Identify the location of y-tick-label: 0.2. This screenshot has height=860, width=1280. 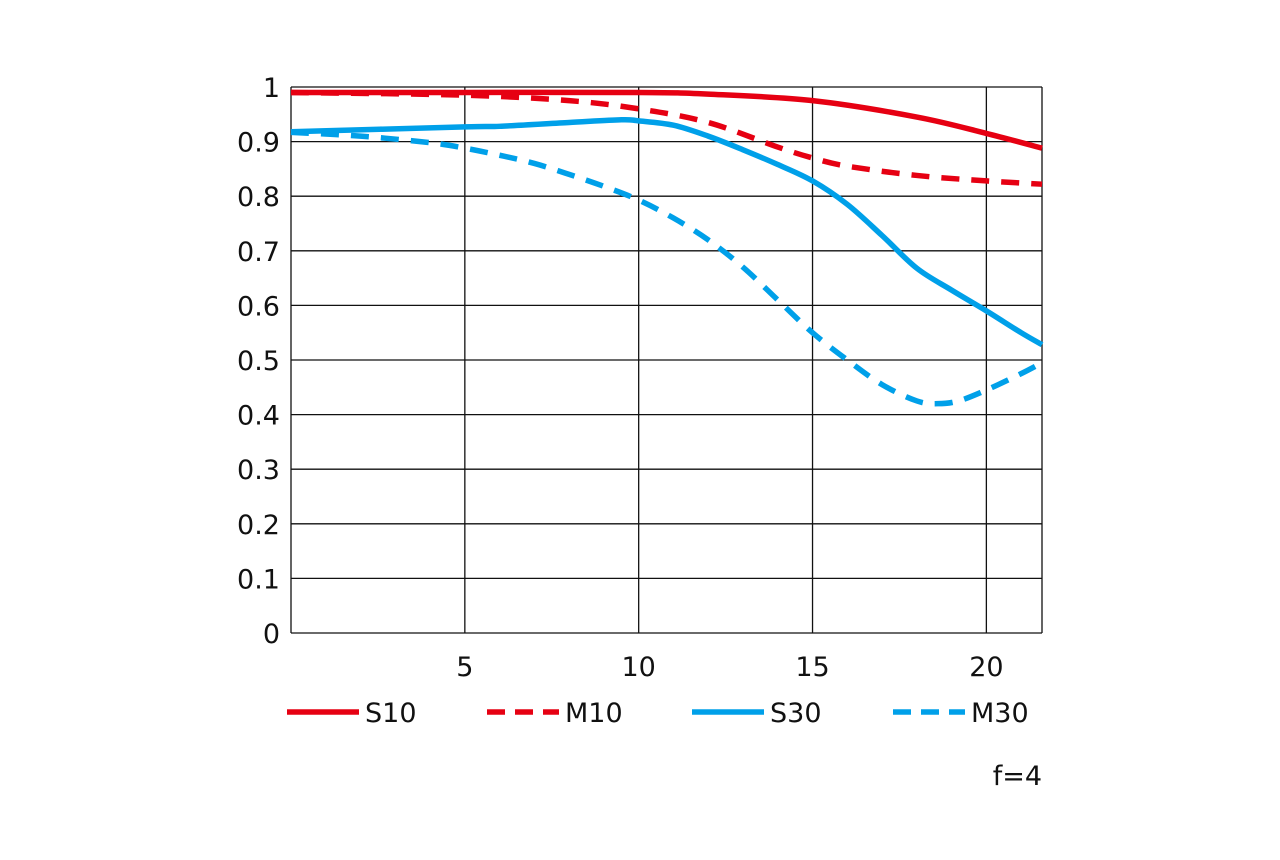
(258, 525).